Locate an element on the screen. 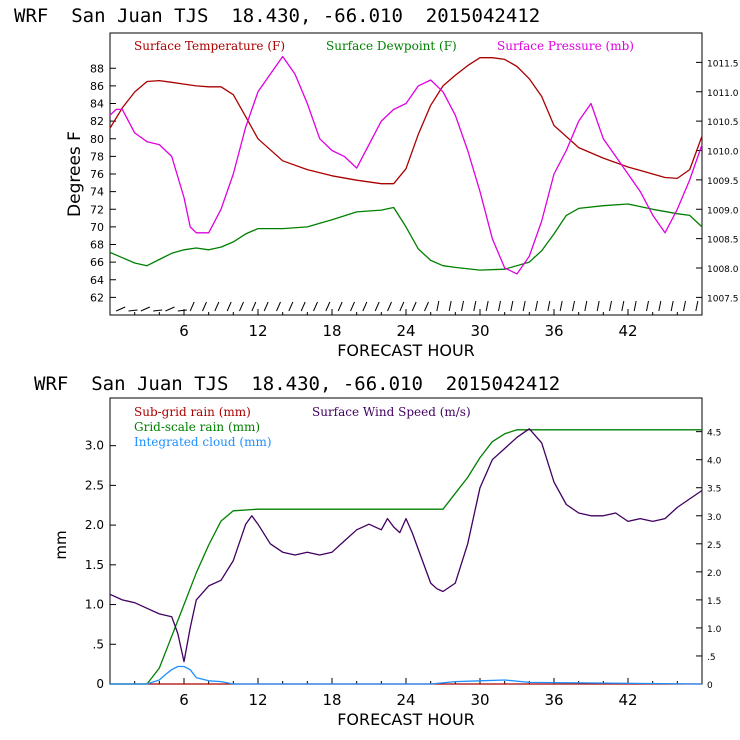  chart-1-ylabel: Degrees F is located at coordinates (75, 174).